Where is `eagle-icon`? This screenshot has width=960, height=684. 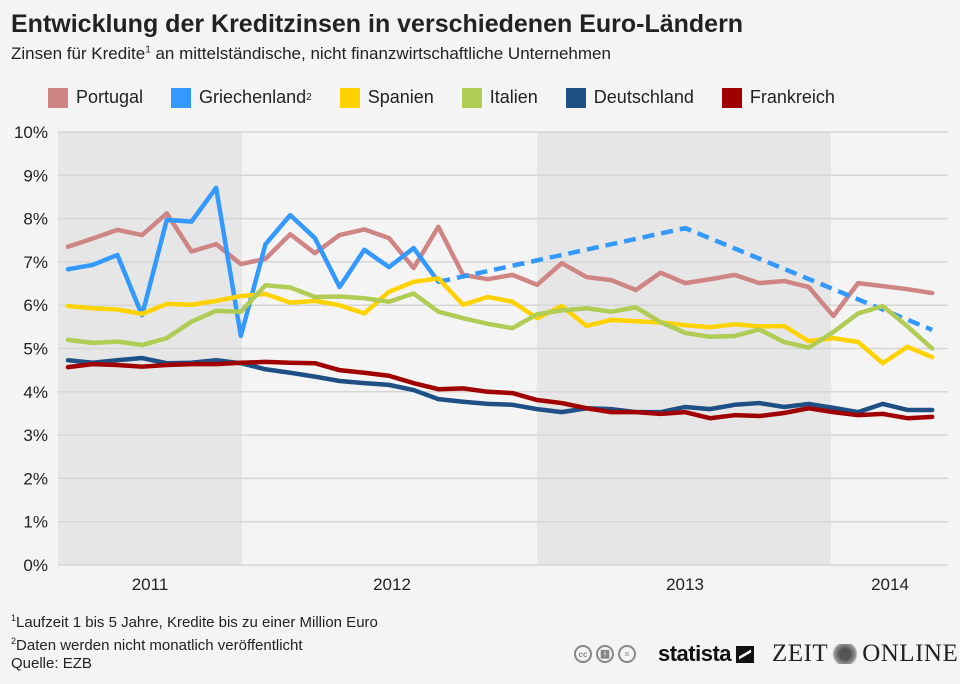 eagle-icon is located at coordinates (845, 654).